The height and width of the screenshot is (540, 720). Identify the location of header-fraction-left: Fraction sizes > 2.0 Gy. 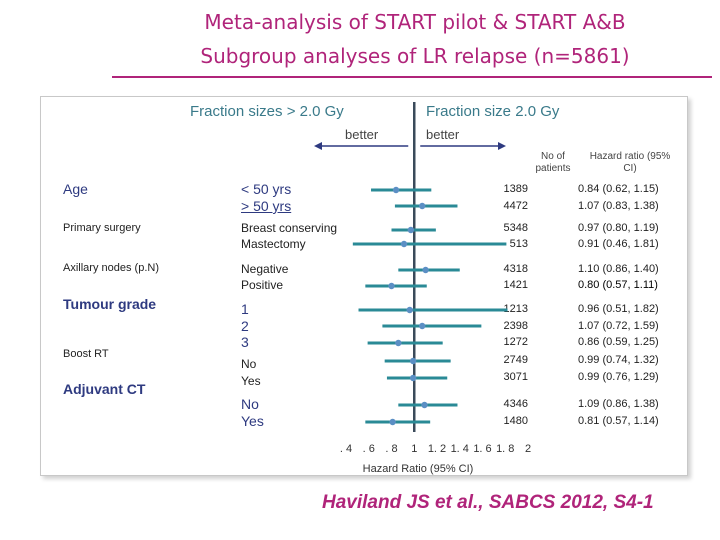
(267, 111).